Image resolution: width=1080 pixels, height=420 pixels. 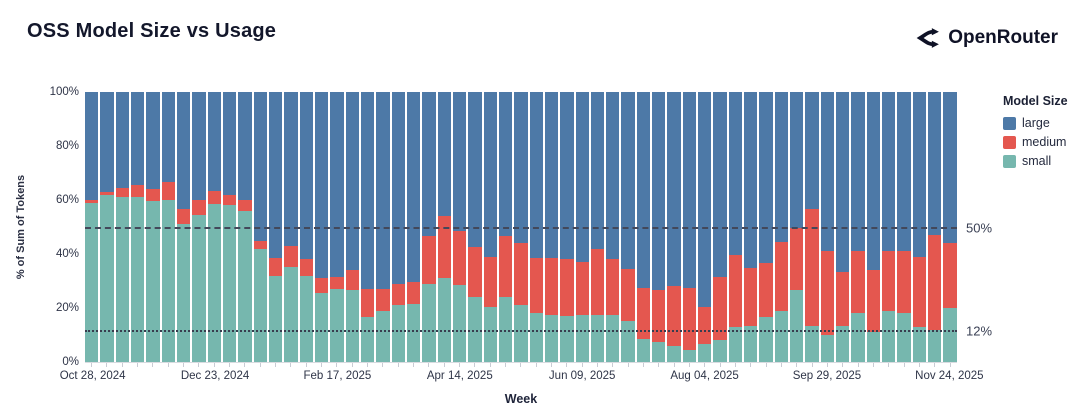 I want to click on legend-item-small: small, so click(x=1035, y=161).